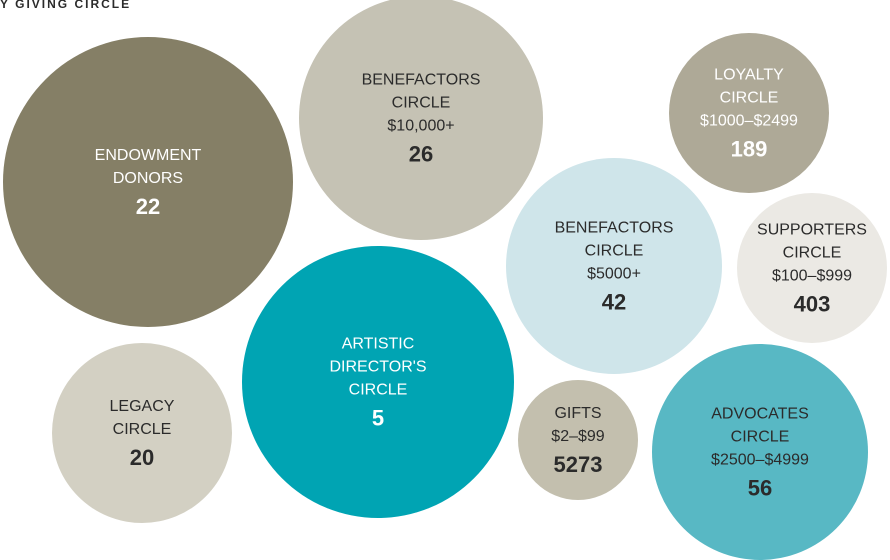 The width and height of the screenshot is (890, 560). I want to click on bubble-count: 20, so click(142, 457).